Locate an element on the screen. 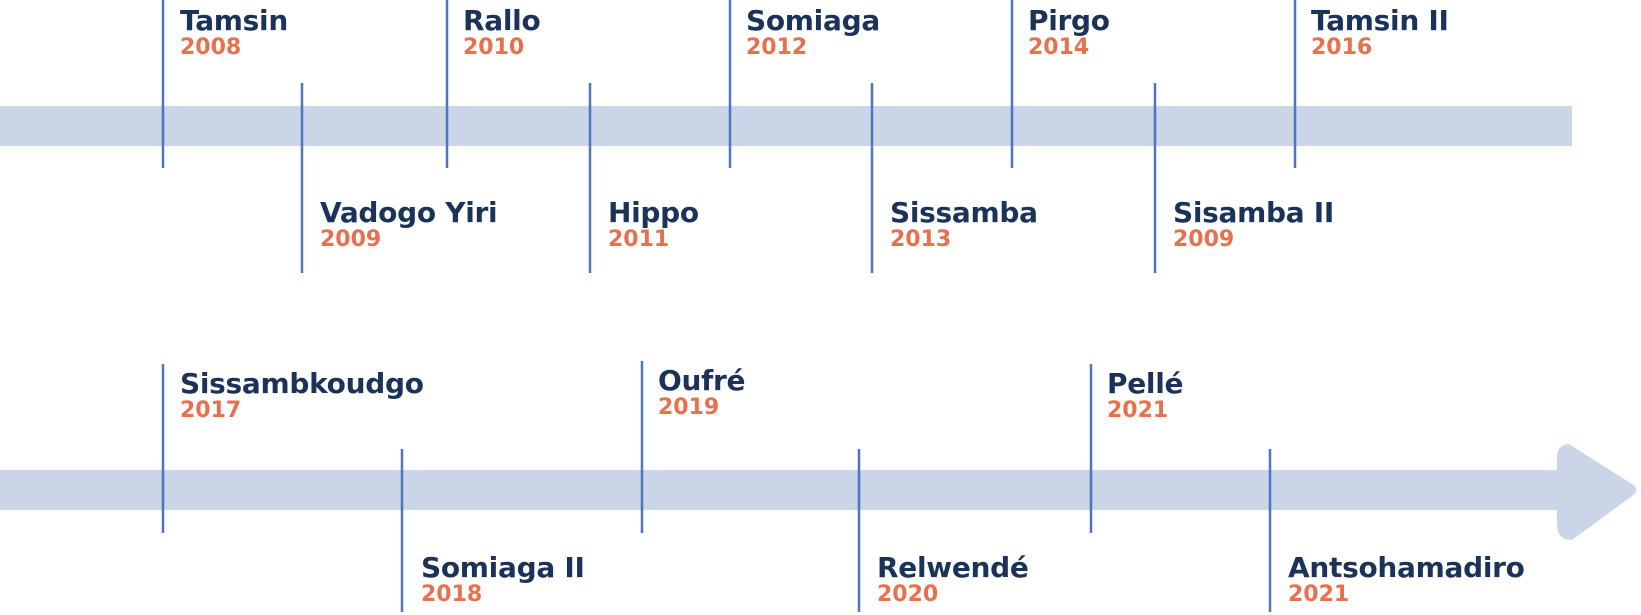  event-antsohamadiro: Antsohamadiro 2021 is located at coordinates (1406, 580).